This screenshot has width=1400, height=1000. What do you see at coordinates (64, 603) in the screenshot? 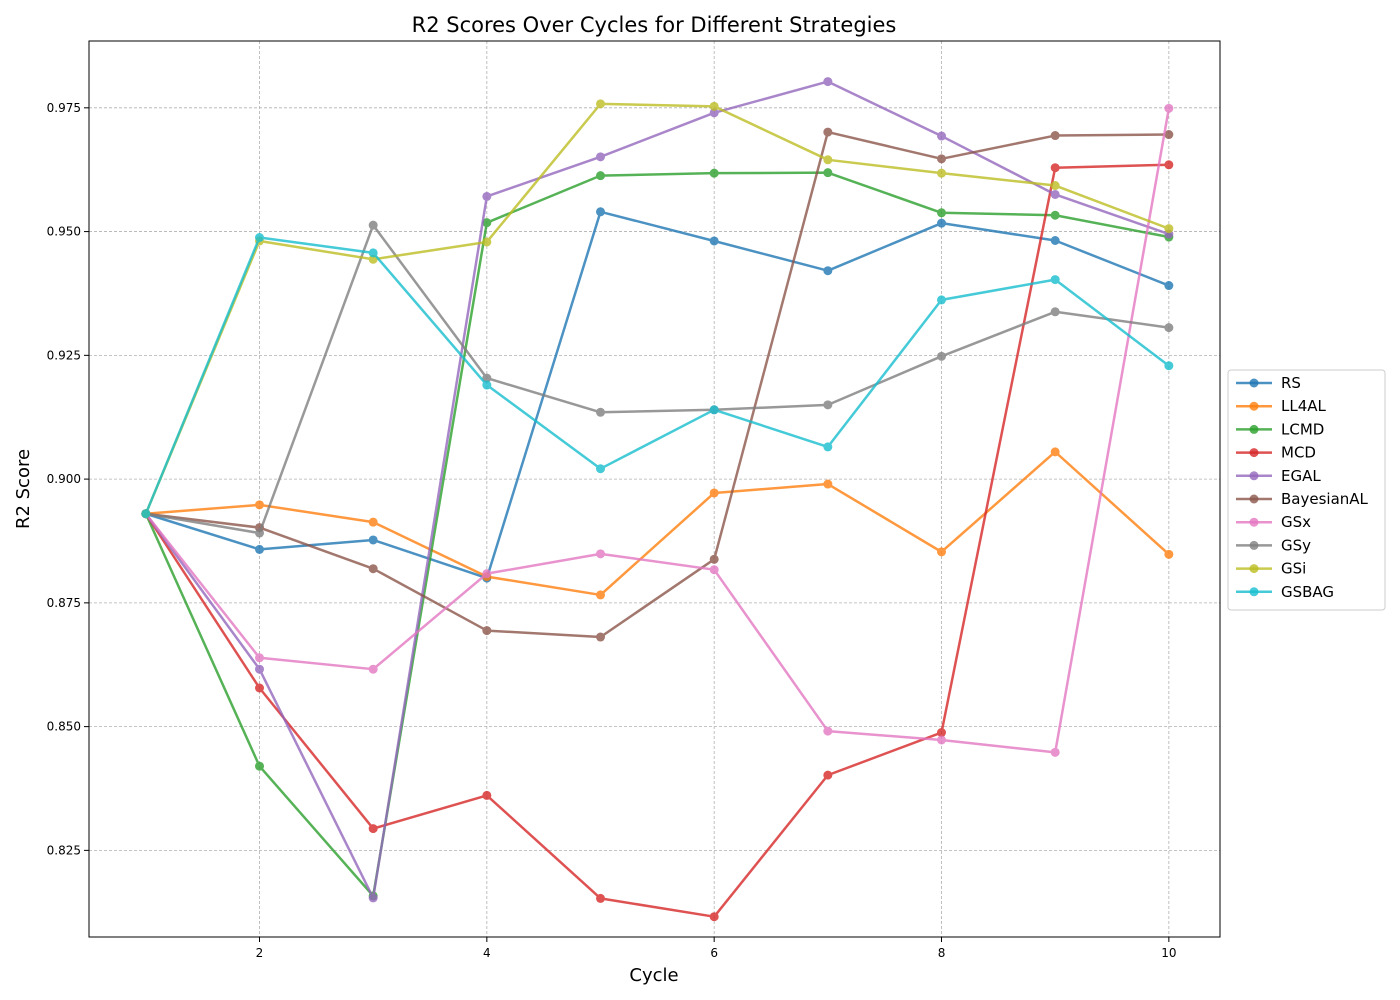
I see `y-tick-label: 0.875` at bounding box center [64, 603].